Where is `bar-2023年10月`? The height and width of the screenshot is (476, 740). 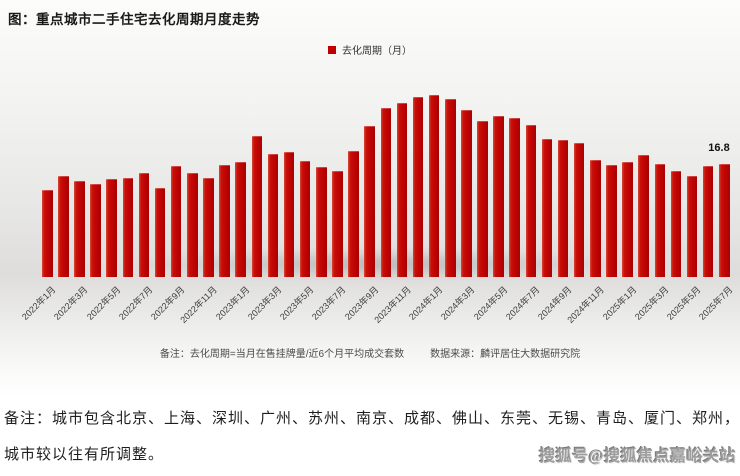
bar-2023年10月 is located at coordinates (386, 192).